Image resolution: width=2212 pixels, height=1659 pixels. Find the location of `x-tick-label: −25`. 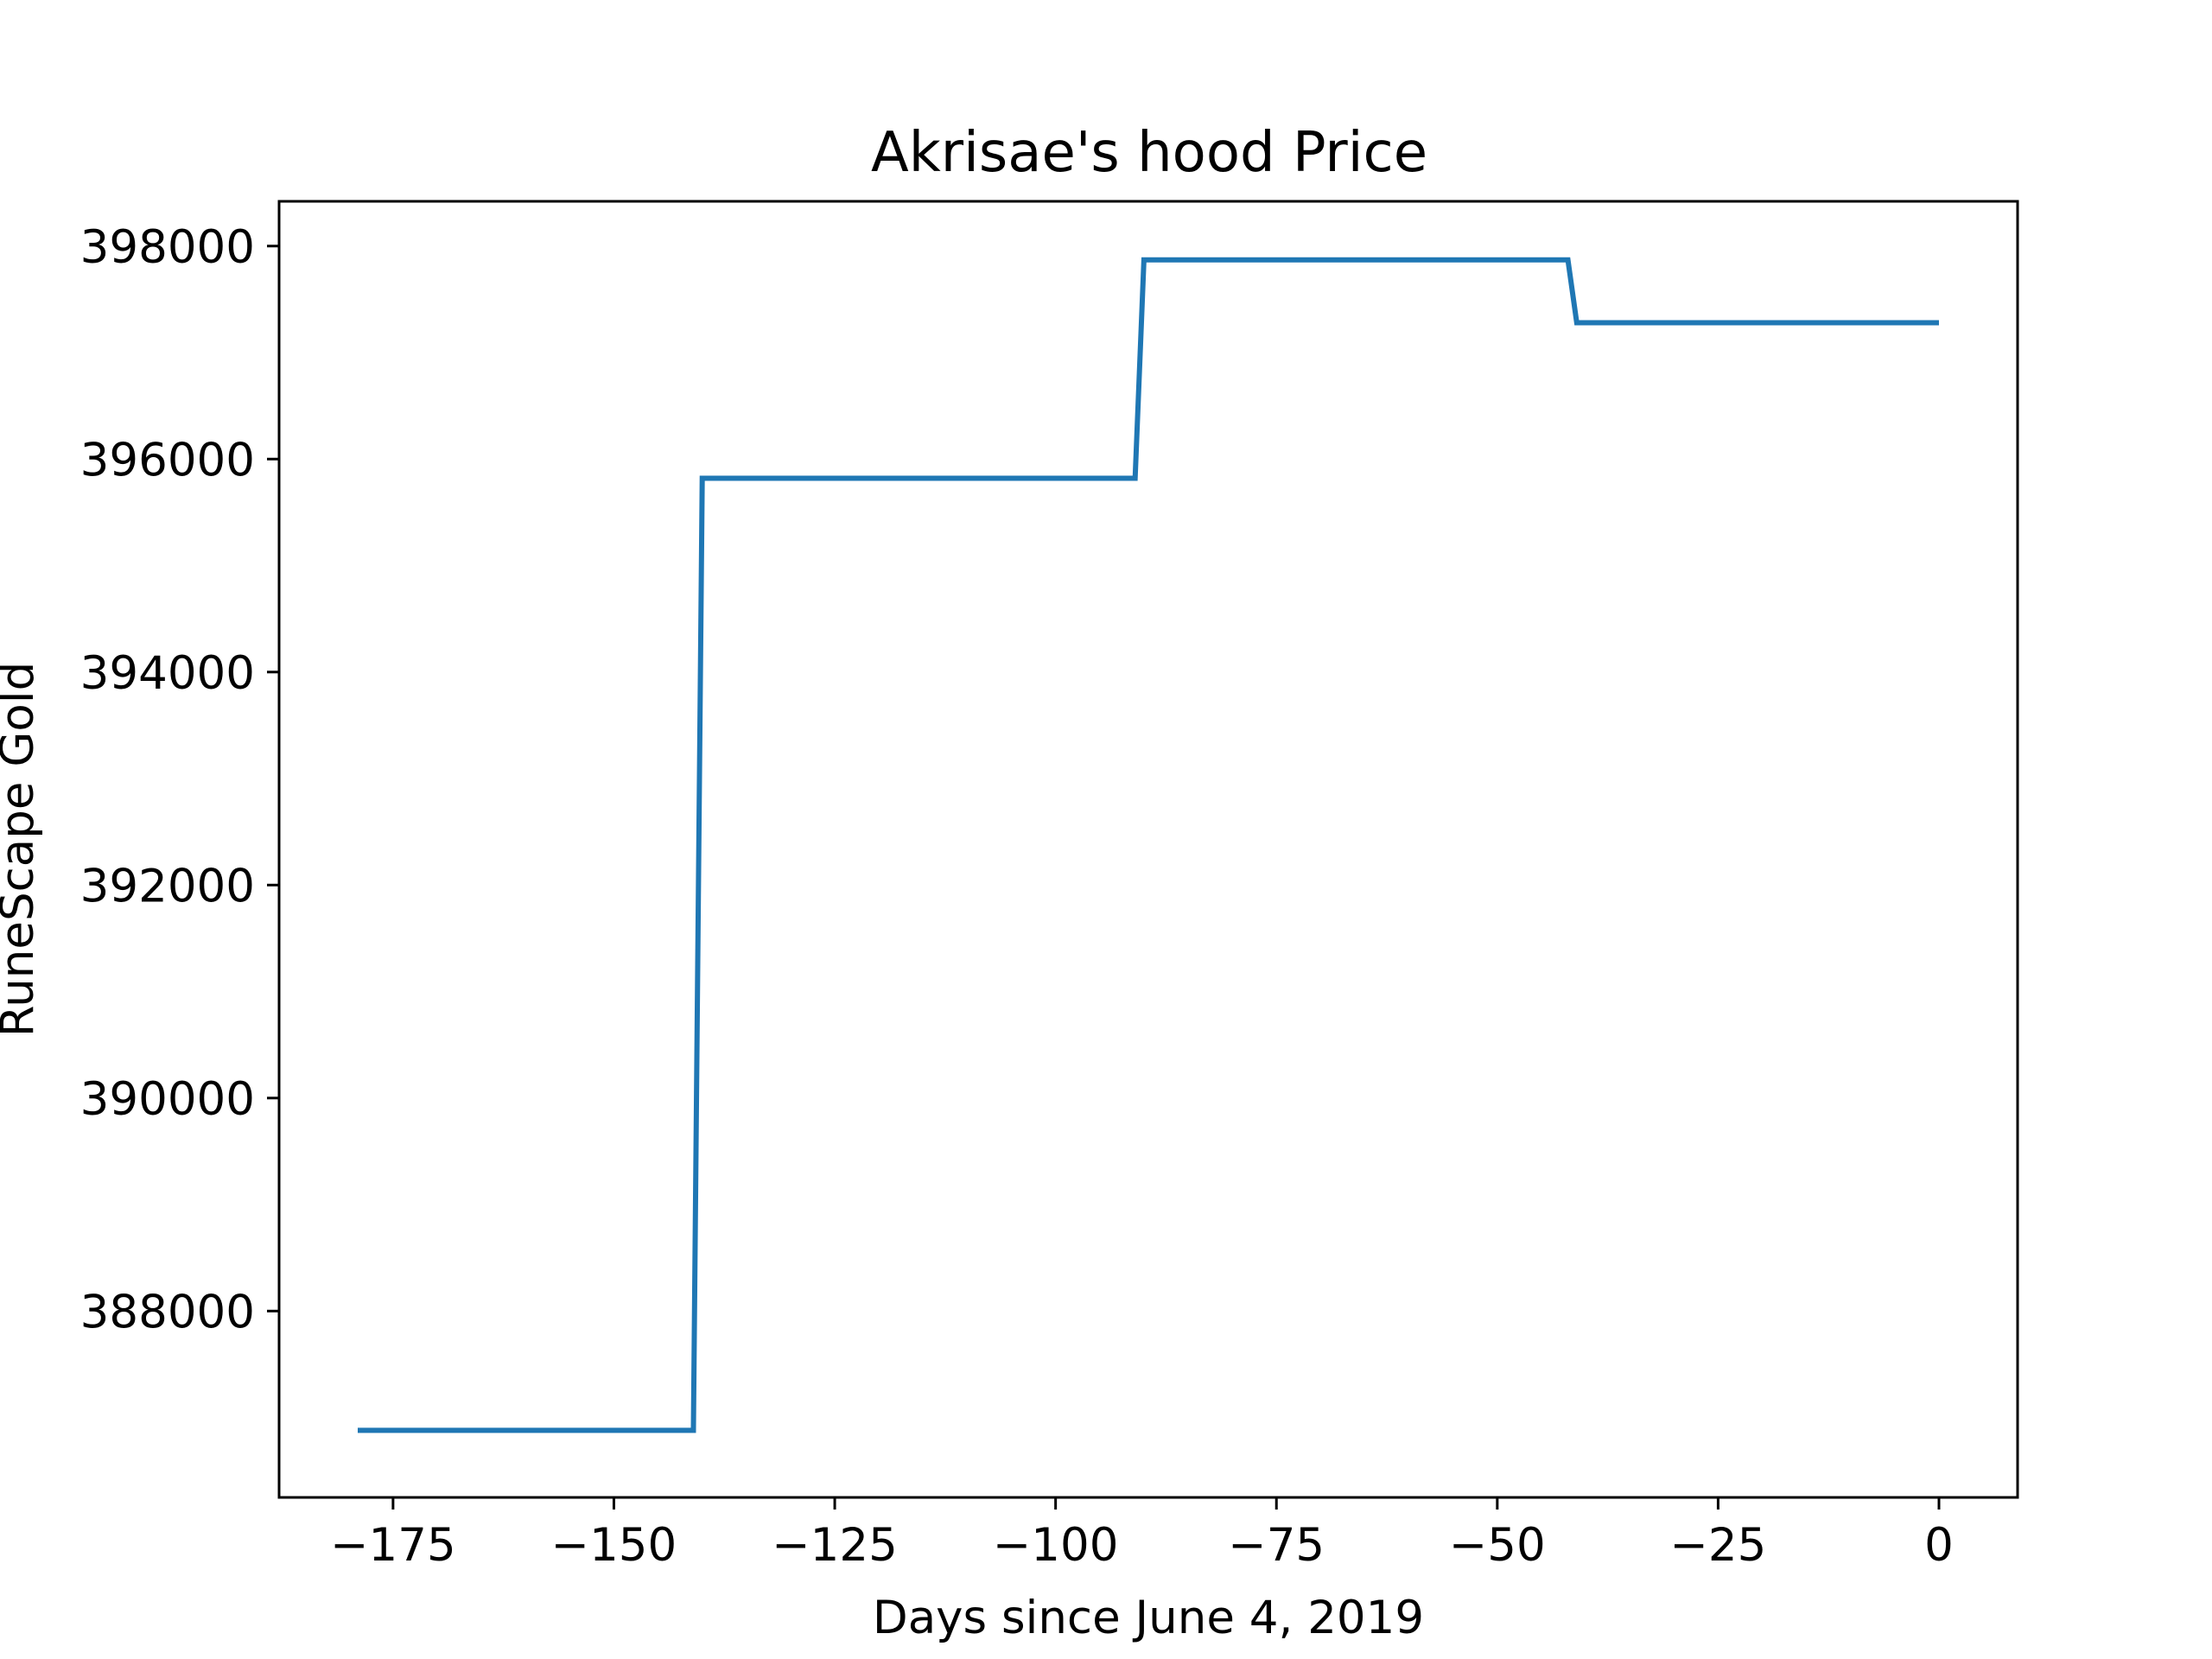

x-tick-label: −25 is located at coordinates (1717, 1545).